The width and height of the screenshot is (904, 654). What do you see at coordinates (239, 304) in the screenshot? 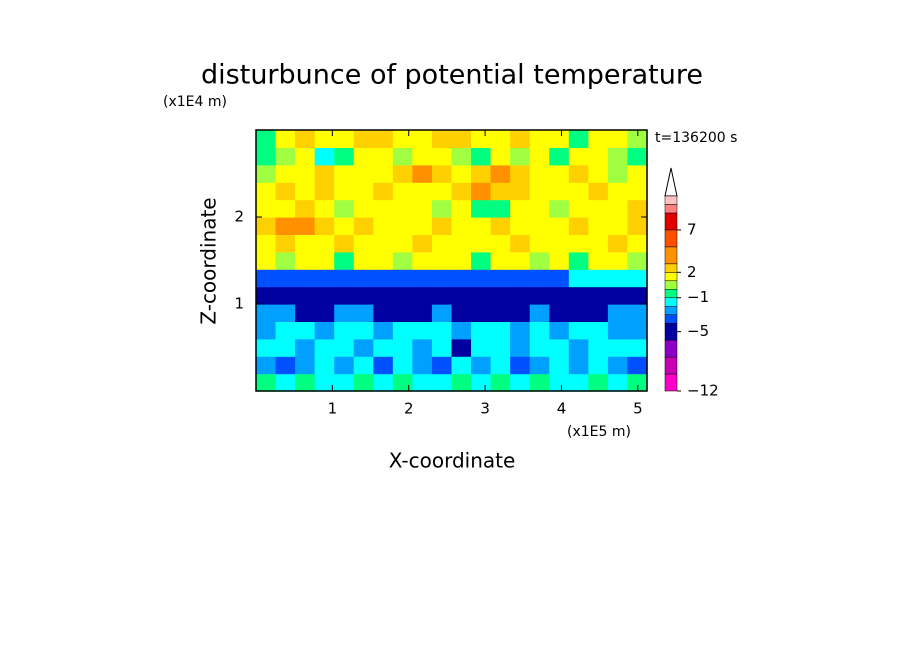
I see `y-tick-label: 1` at bounding box center [239, 304].